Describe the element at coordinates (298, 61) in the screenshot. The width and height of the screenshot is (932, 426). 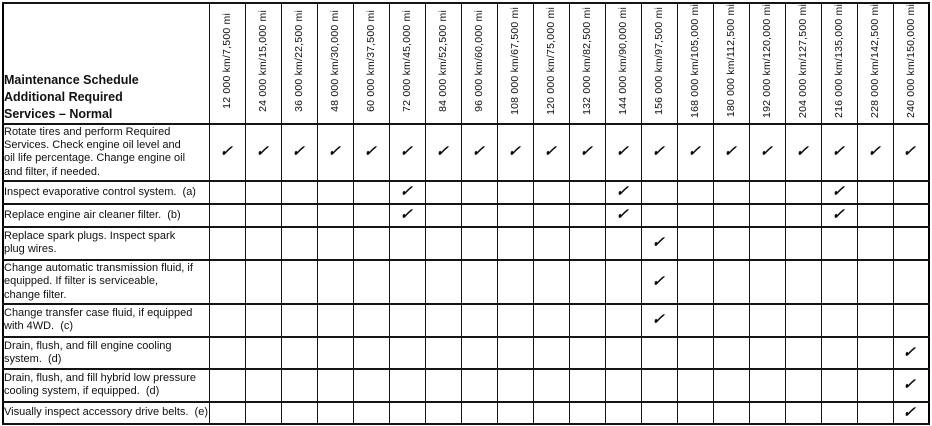
I see `interval-label: 36 000 km/22,500 mi` at that location.